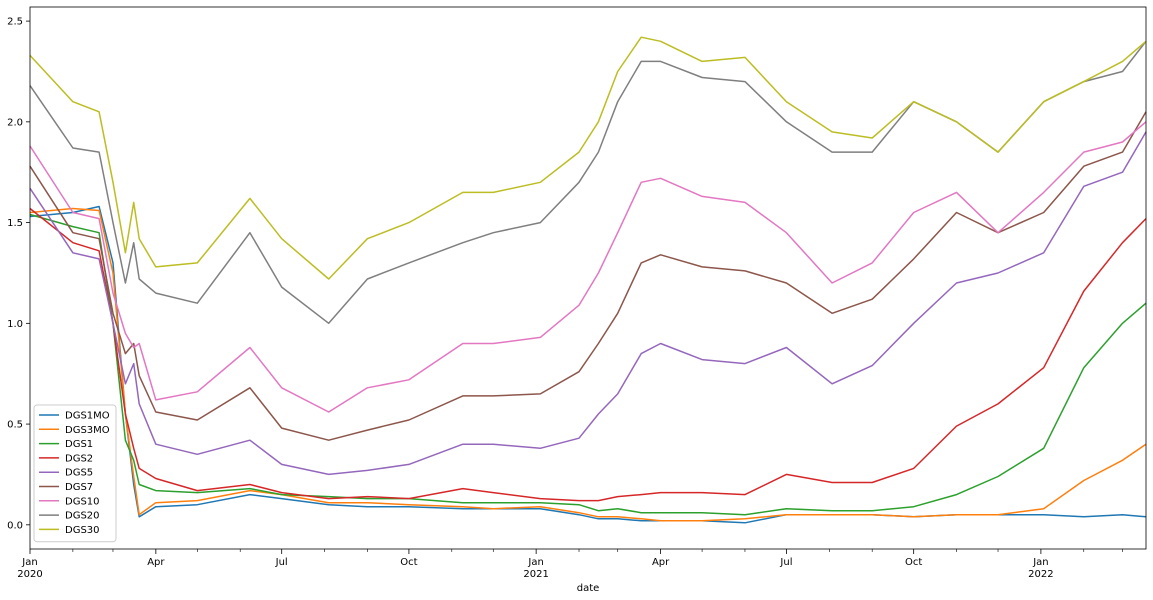 The height and width of the screenshot is (600, 1153). What do you see at coordinates (1040, 574) in the screenshot?
I see `x-tick-year-label: 2022` at bounding box center [1040, 574].